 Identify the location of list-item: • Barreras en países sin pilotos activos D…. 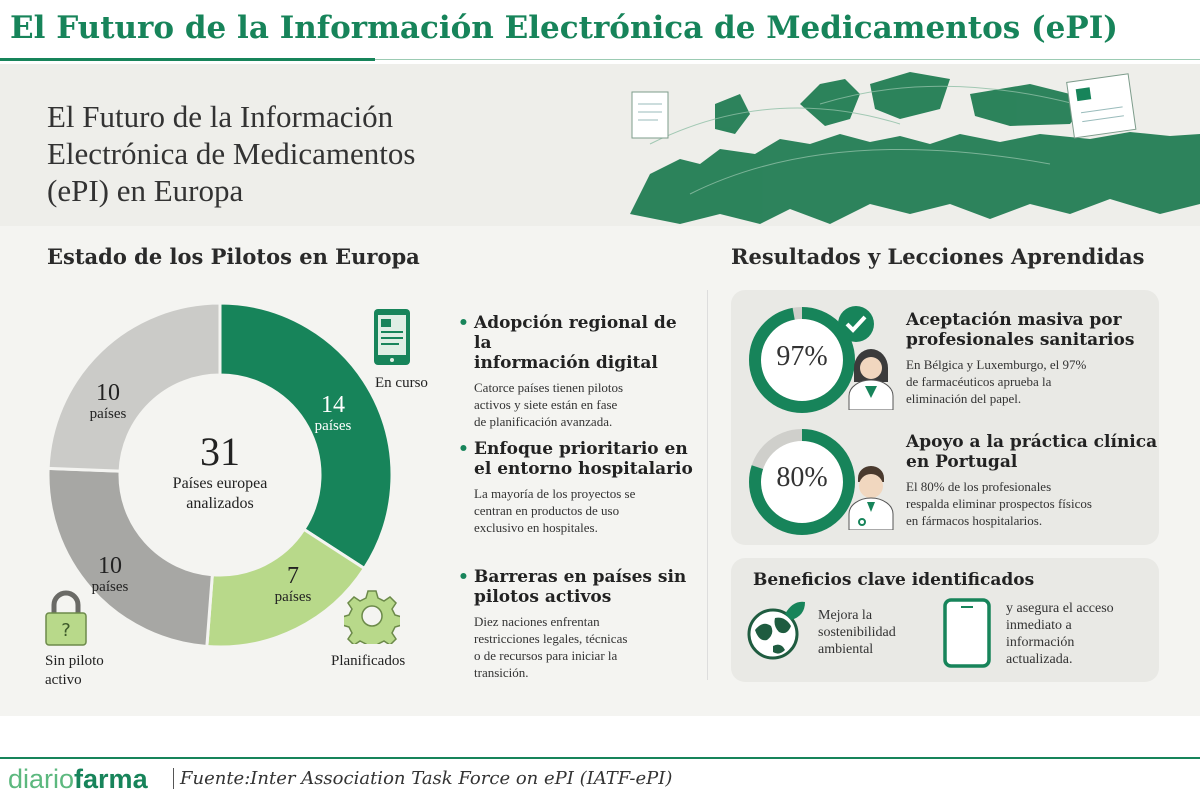
(572, 623).